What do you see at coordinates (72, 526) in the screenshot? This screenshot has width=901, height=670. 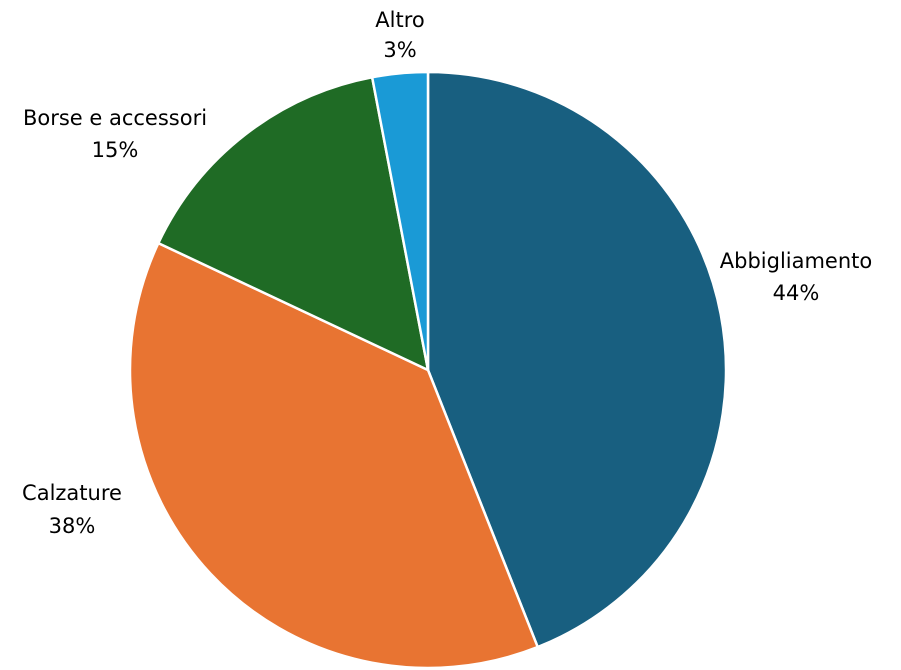 I see `slice-value-label-calzature: 38%` at bounding box center [72, 526].